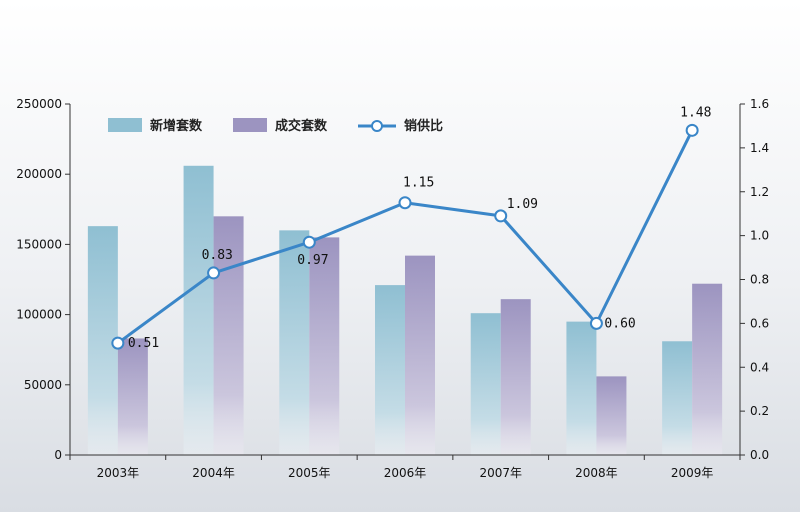 The height and width of the screenshot is (512, 800). What do you see at coordinates (500, 473) in the screenshot?
I see `x-tick-label: 2007年` at bounding box center [500, 473].